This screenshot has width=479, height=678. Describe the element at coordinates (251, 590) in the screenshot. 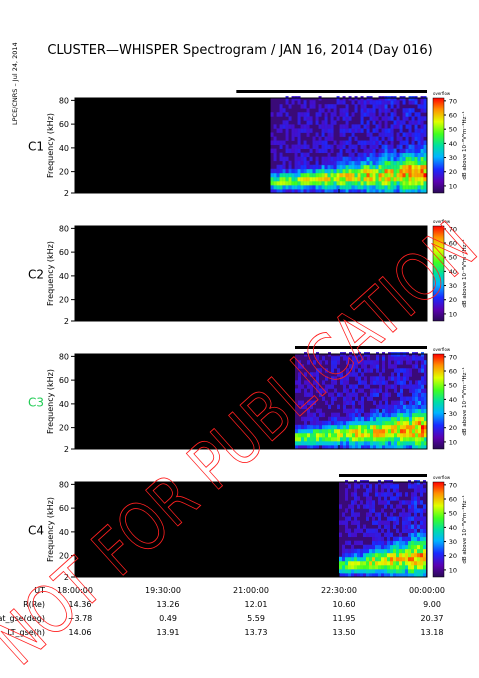

I see `ephemeris-value: 21:00:00` at that location.